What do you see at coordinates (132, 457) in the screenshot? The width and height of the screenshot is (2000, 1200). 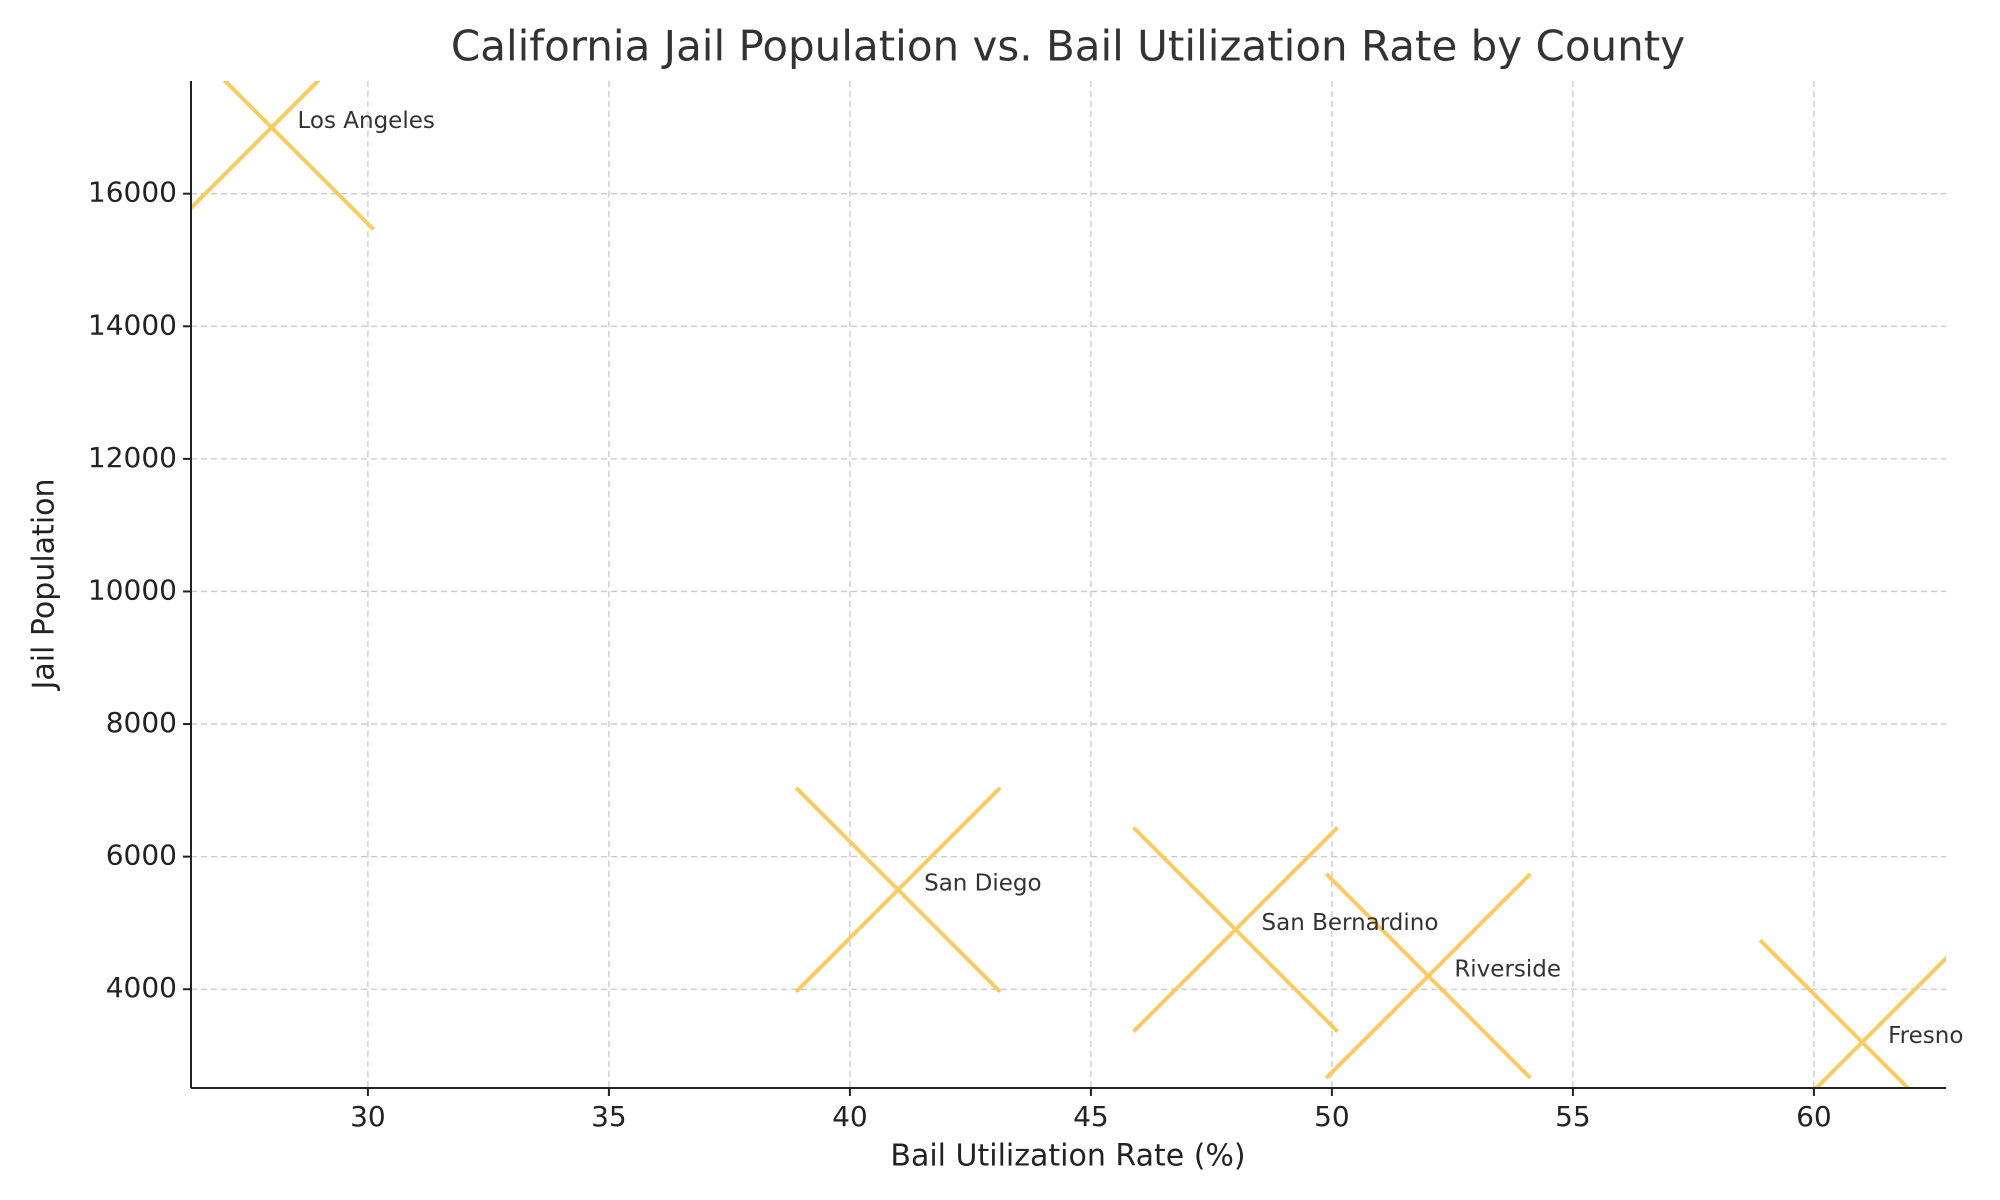 I see `y-tick-label: 12000` at bounding box center [132, 457].